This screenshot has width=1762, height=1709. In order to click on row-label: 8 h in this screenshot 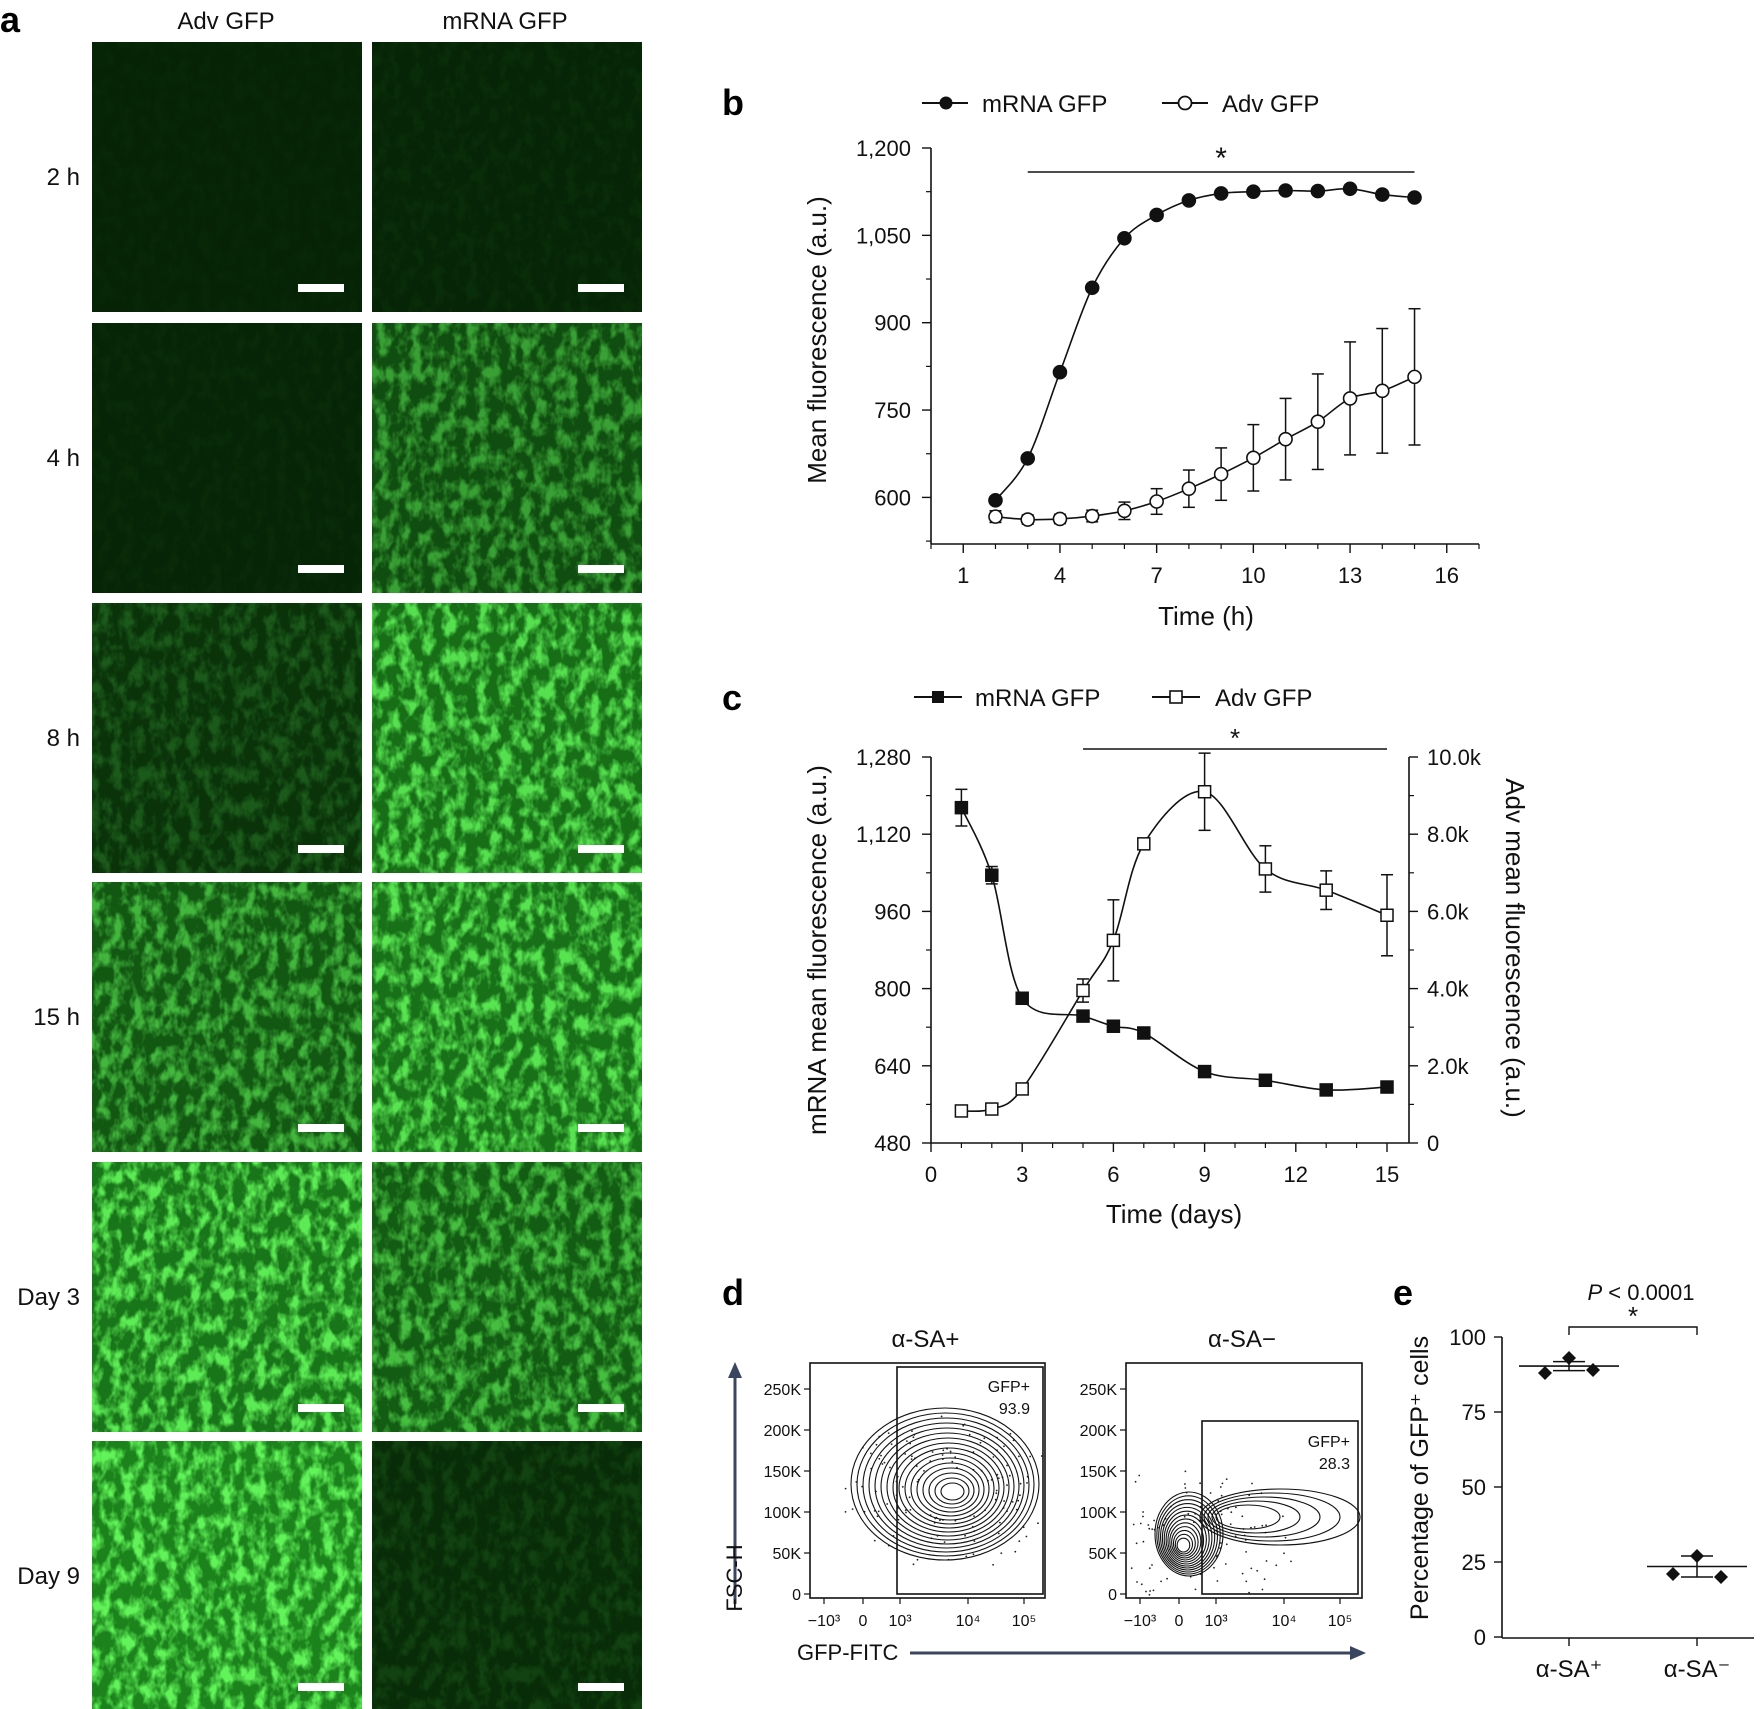, I will do `click(63, 738)`.